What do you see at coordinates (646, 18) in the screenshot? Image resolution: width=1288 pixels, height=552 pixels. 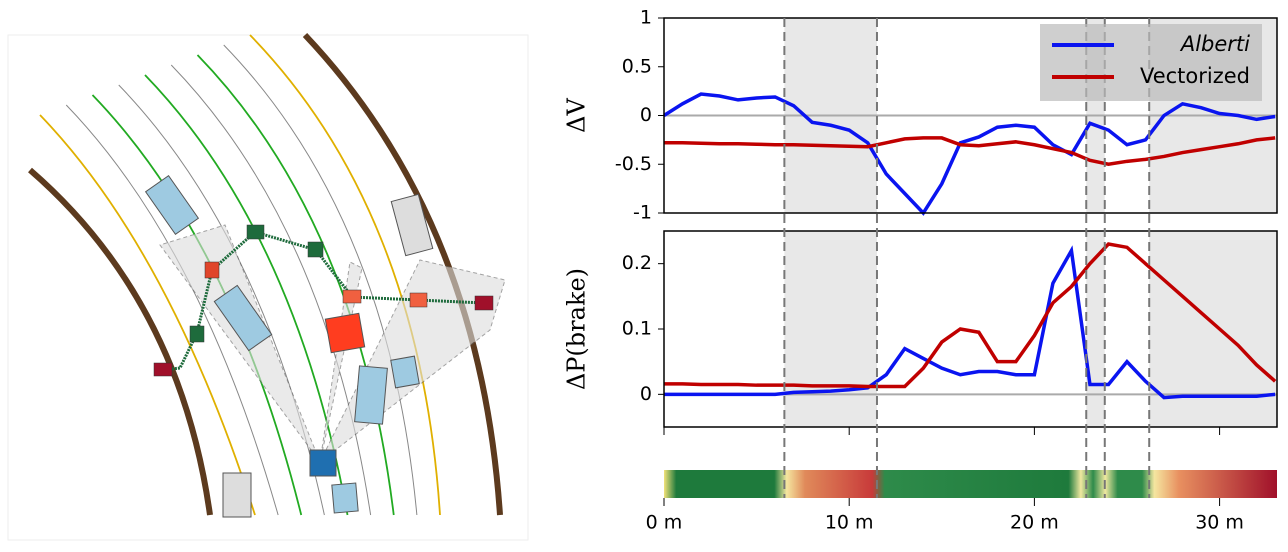 I see `y-tick-label: 1` at bounding box center [646, 18].